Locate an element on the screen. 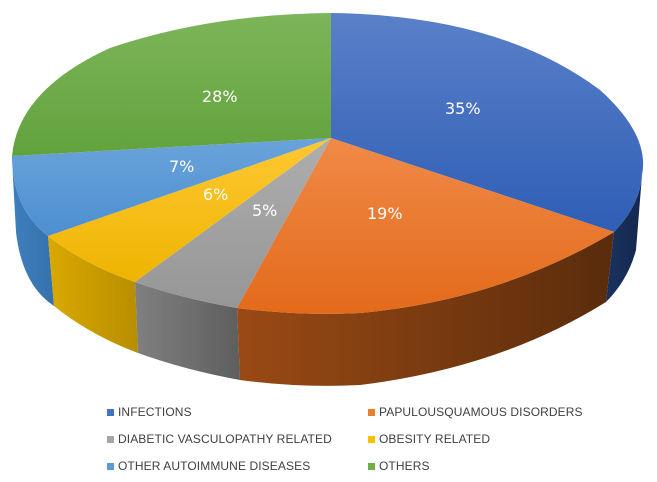 The image size is (657, 482). slice-others is located at coordinates (171, 84).